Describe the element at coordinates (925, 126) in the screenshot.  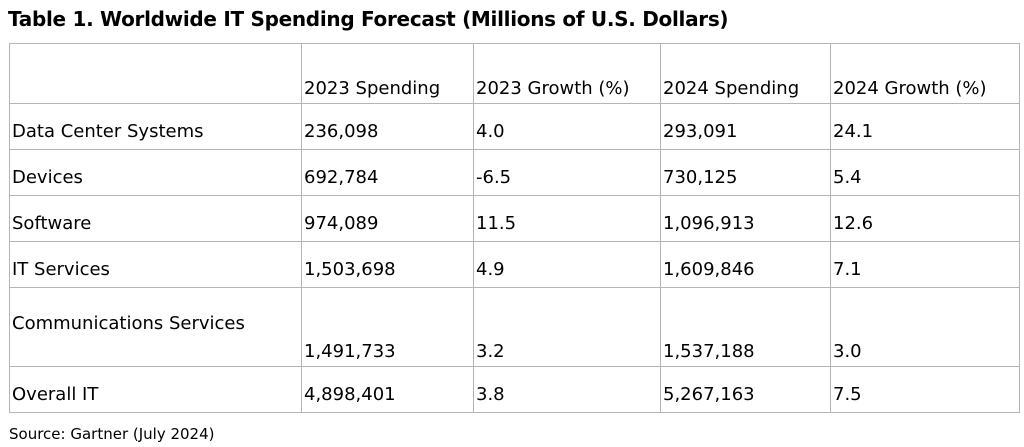
I see `cell-2024-growth: 24.1` at that location.